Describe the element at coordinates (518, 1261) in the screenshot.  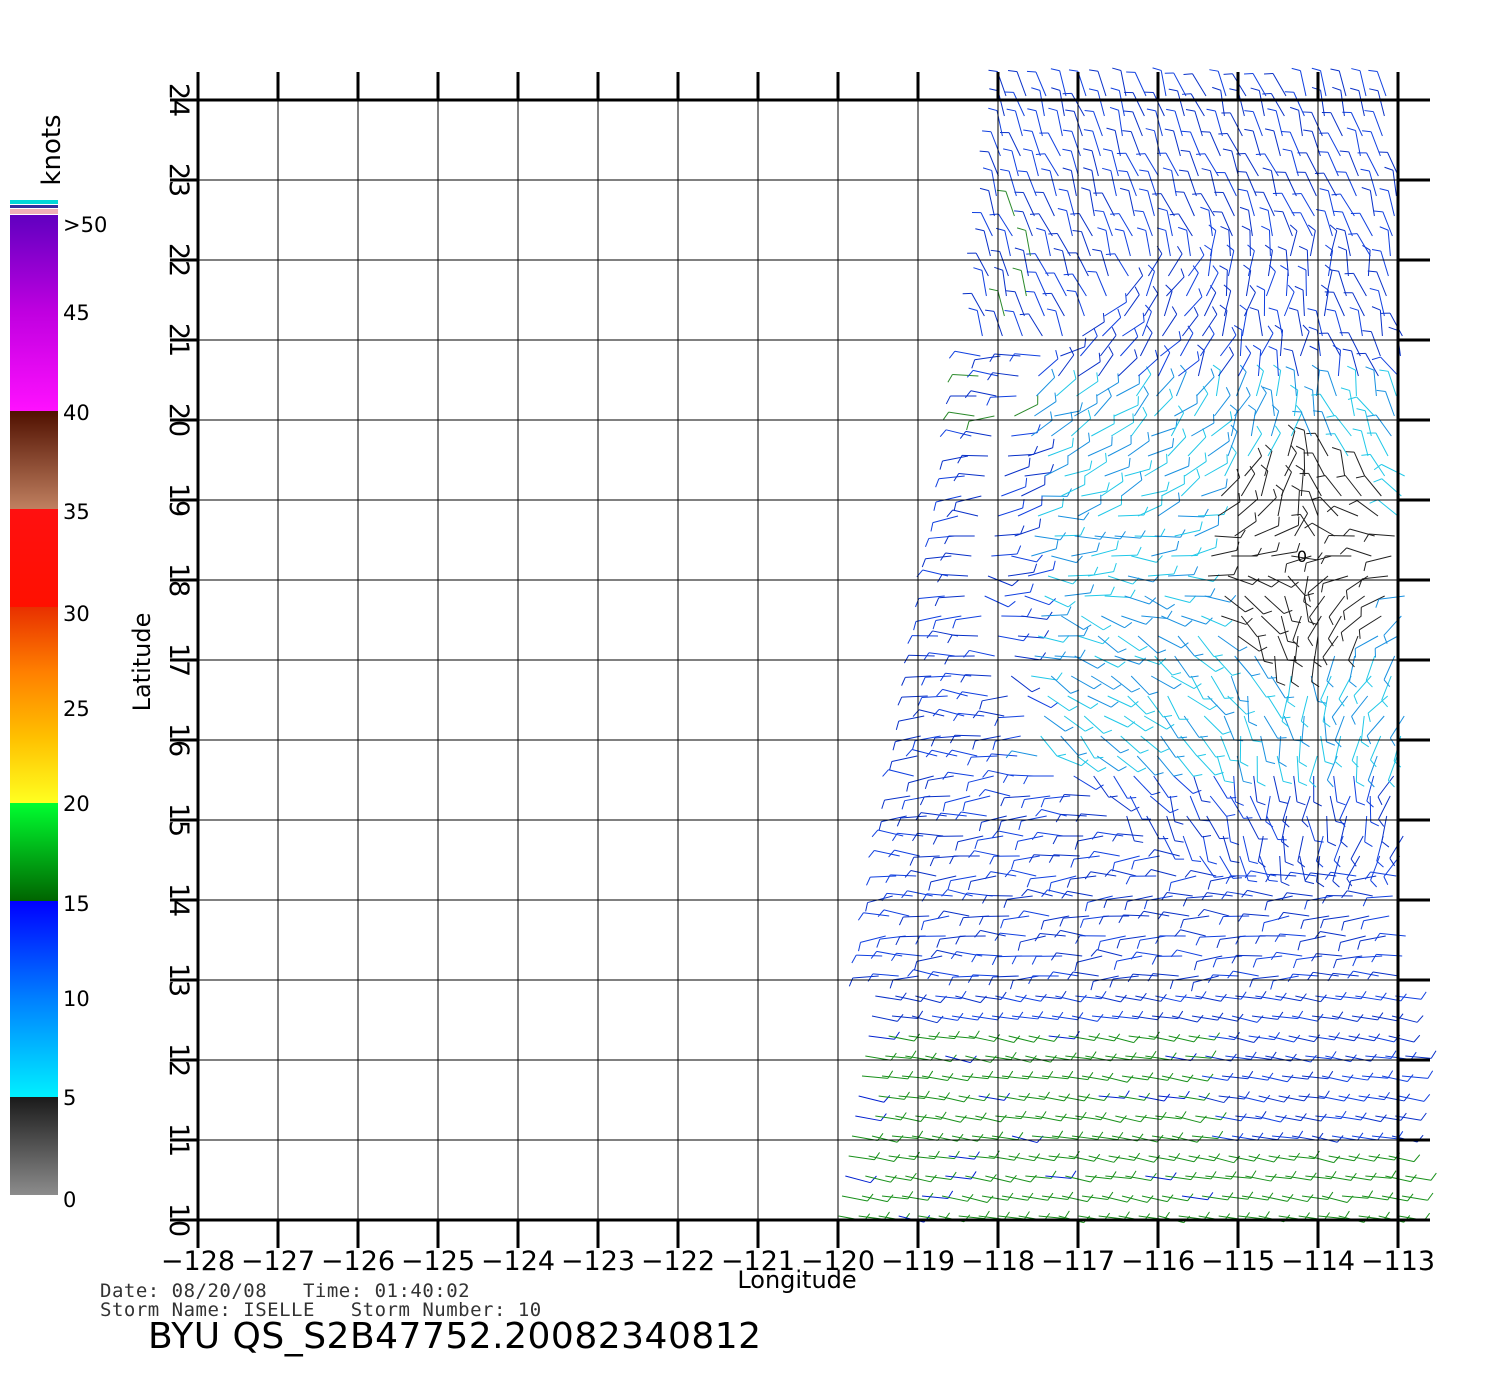
I see `lon-tick-label: −124` at that location.